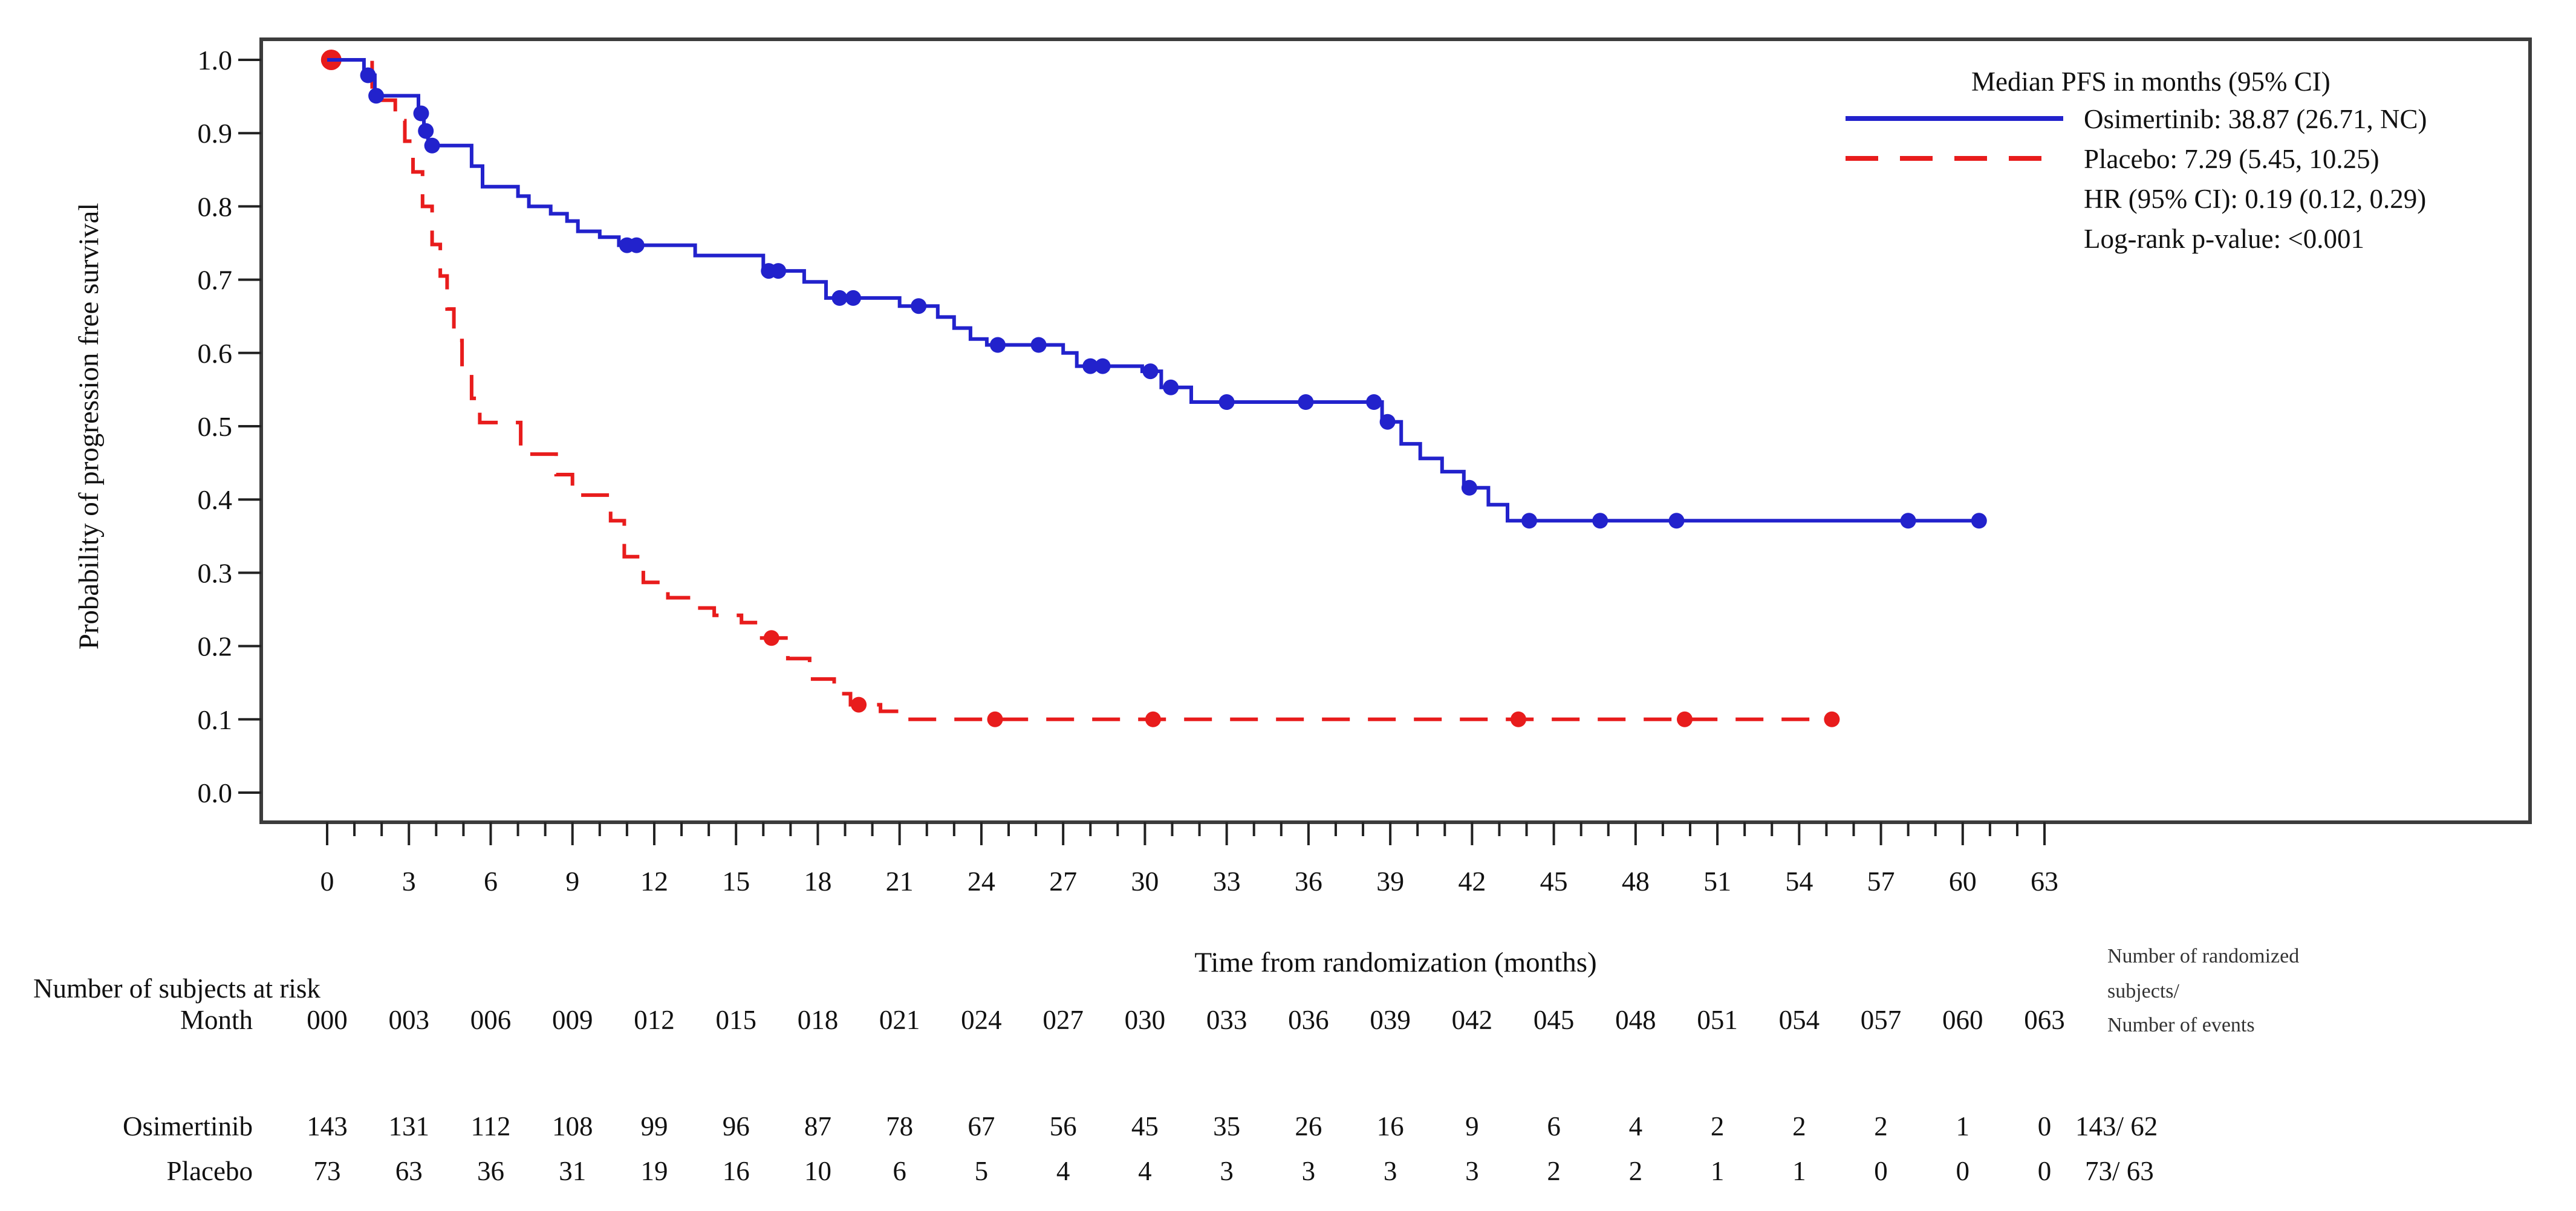 The image size is (2576, 1211). What do you see at coordinates (818, 1126) in the screenshot?
I see `risk-count-osimertinib: 87` at bounding box center [818, 1126].